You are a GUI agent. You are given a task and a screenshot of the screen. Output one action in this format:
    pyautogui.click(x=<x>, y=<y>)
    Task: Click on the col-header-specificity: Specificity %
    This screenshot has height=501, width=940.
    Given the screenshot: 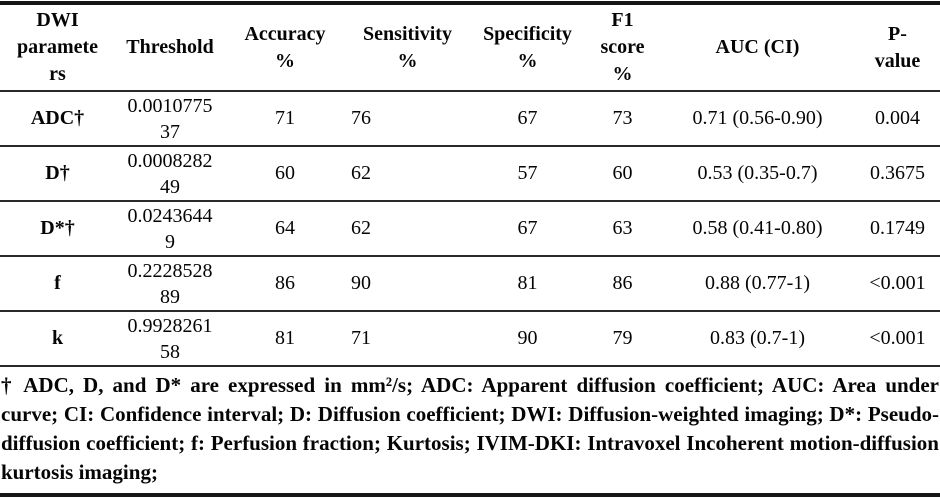 What is the action you would take?
    pyautogui.click(x=527, y=47)
    